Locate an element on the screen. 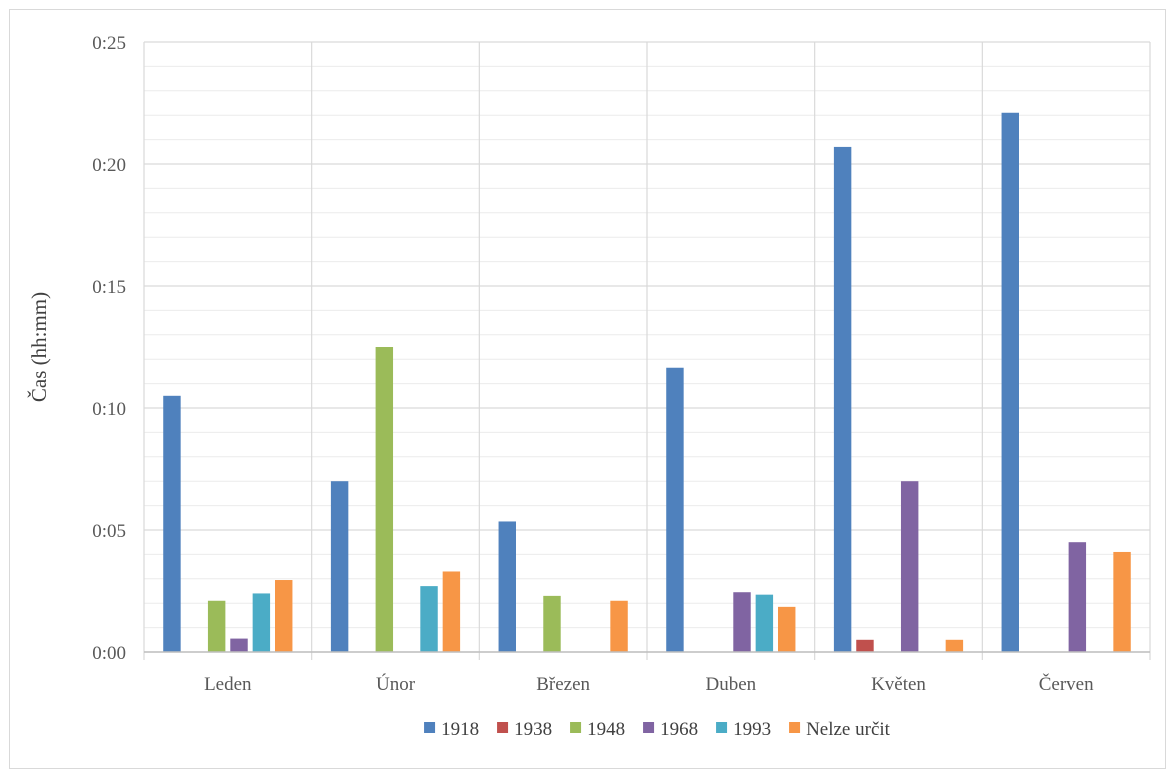  legend-label: 1918 is located at coordinates (460, 729).